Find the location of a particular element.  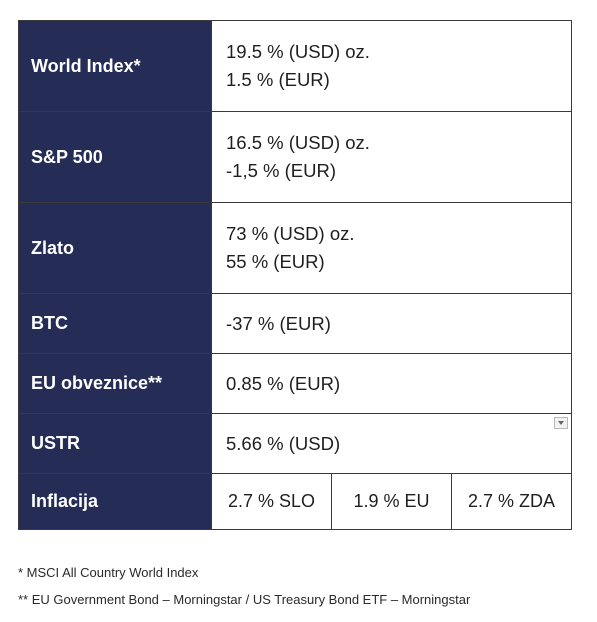

inflation-cell-eu: 1.9 % EU is located at coordinates (391, 501).